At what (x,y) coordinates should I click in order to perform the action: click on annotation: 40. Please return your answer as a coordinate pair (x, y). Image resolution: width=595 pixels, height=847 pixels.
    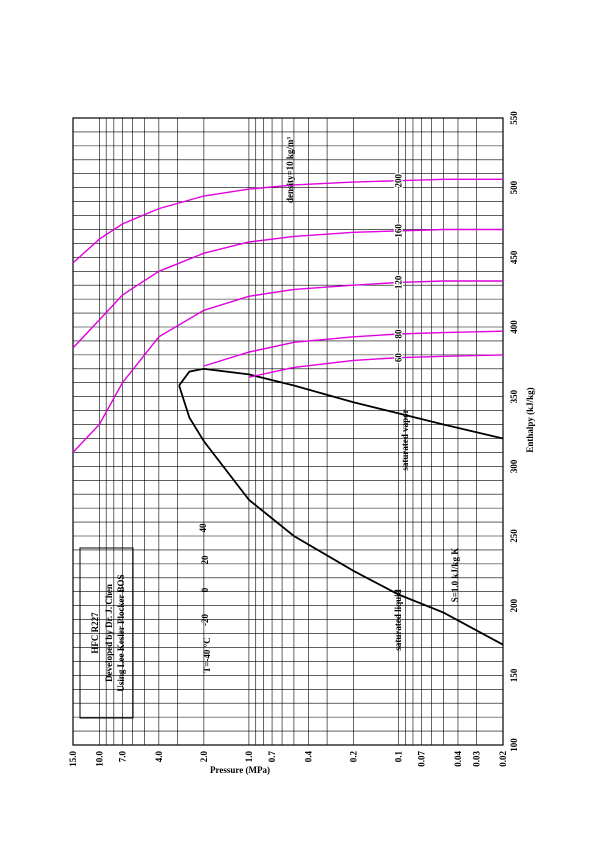
    Looking at the image, I should click on (203, 528).